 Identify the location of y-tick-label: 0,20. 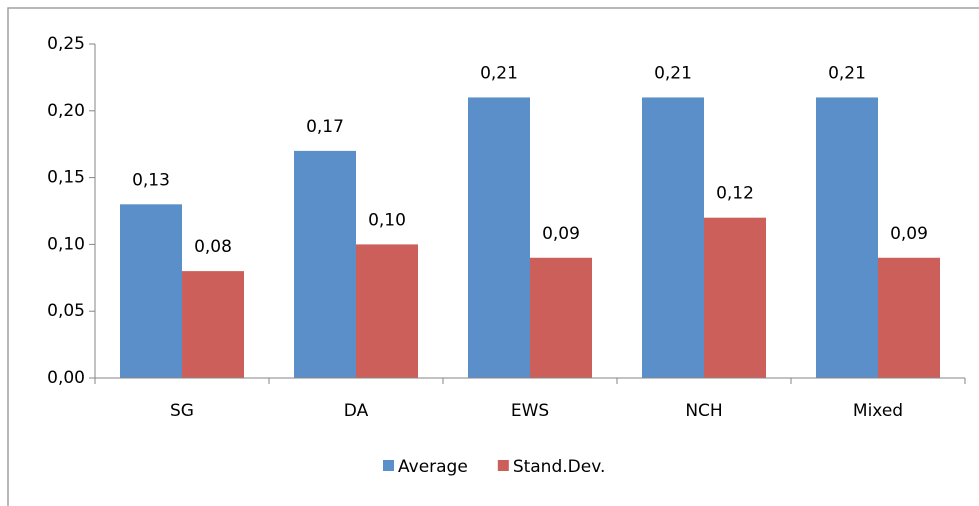
(66, 111).